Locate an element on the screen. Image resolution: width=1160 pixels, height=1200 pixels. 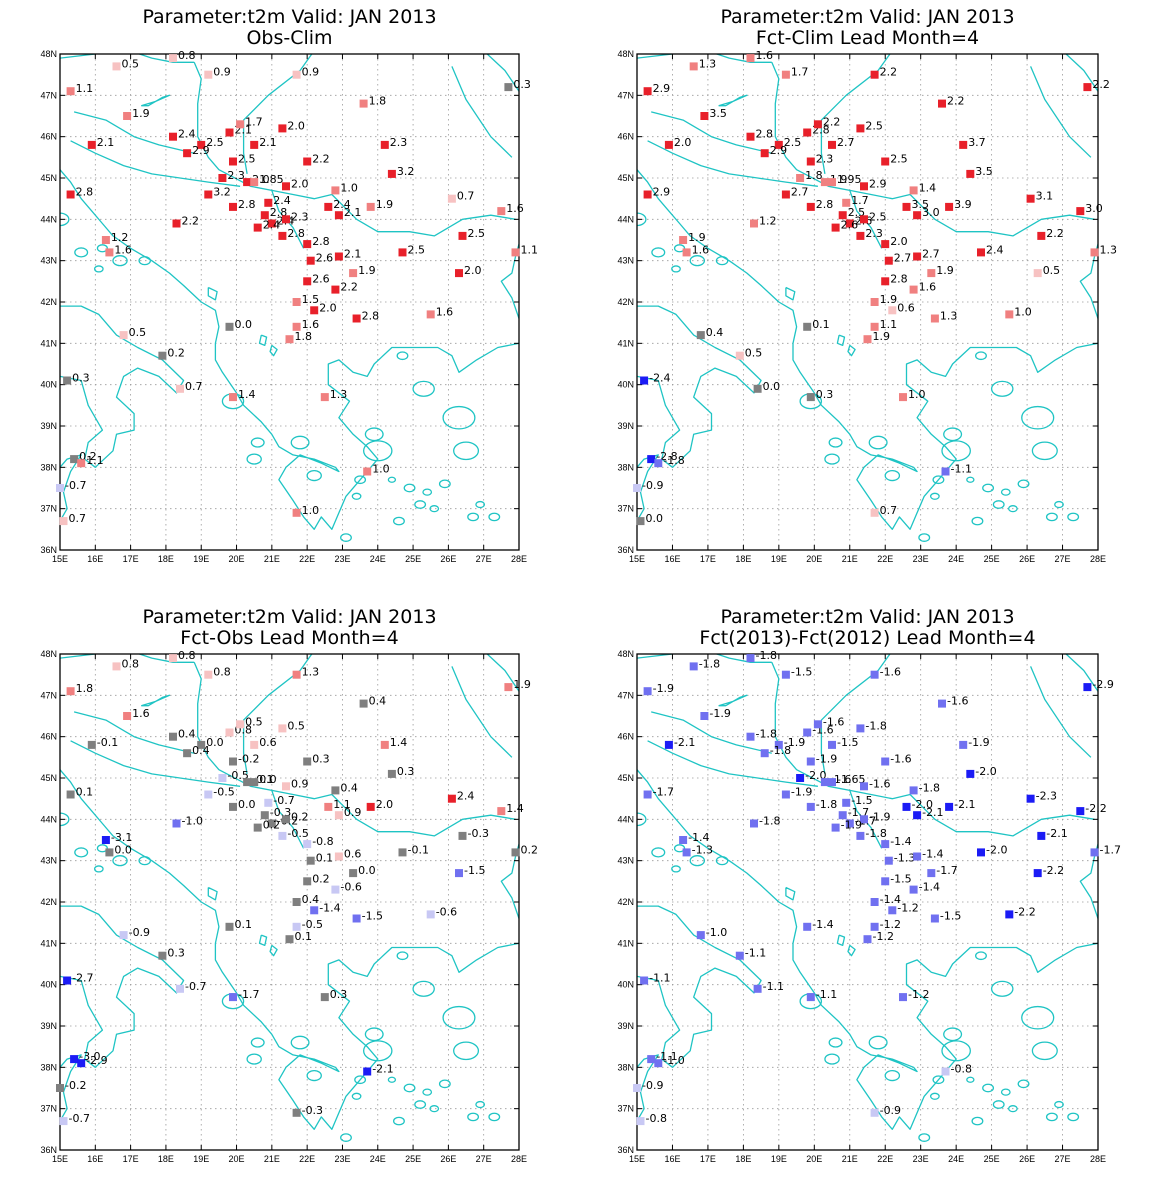
station-value-label: 1.0 is located at coordinates (349, 187).